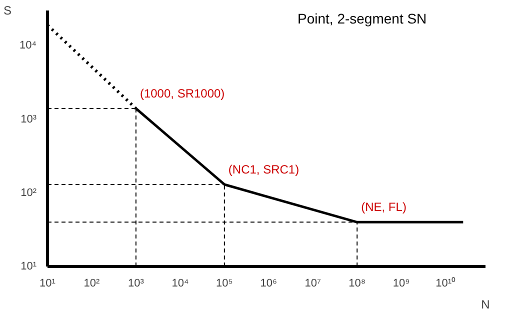 The width and height of the screenshot is (511, 320). I want to click on y-tick-label: 10⁴, so click(28, 46).